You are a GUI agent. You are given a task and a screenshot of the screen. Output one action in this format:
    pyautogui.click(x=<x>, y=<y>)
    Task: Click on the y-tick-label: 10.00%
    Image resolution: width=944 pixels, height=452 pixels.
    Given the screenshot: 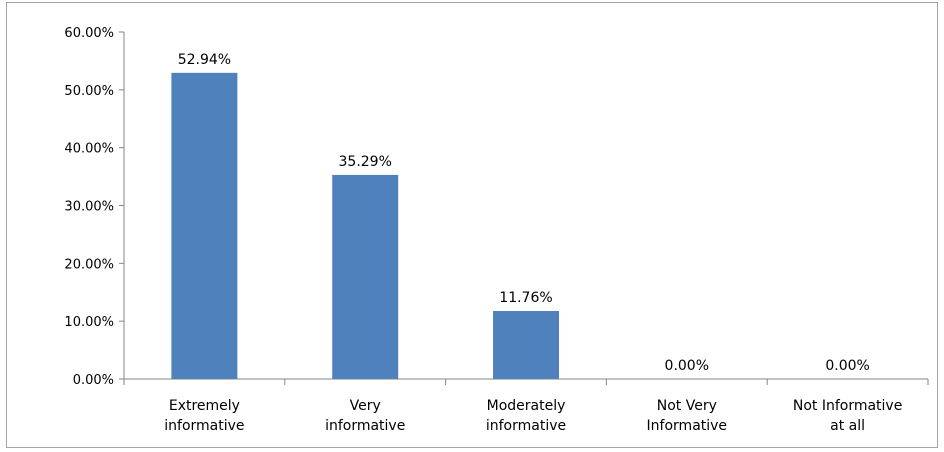 What is the action you would take?
    pyautogui.click(x=89, y=322)
    